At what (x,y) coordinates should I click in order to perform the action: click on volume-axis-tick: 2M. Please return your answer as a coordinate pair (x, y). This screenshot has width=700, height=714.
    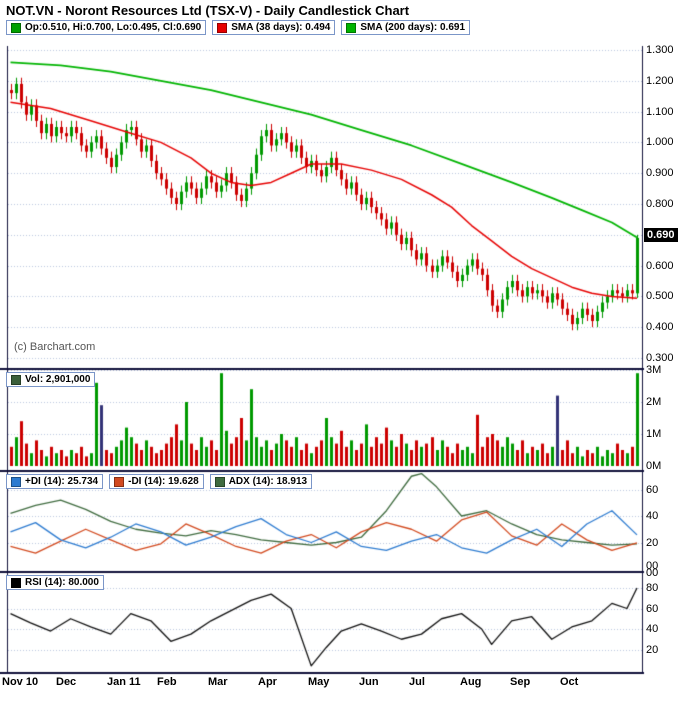
    Looking at the image, I should click on (654, 402).